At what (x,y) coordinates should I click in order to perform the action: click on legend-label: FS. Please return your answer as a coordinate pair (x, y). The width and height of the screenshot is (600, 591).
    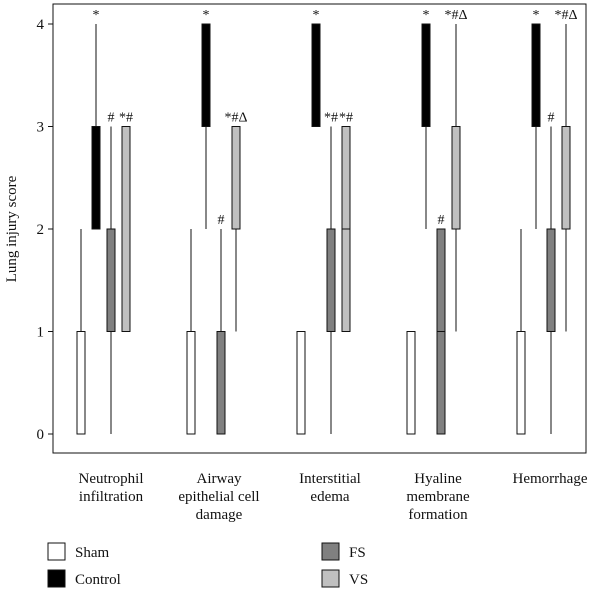
    Looking at the image, I should click on (357, 553).